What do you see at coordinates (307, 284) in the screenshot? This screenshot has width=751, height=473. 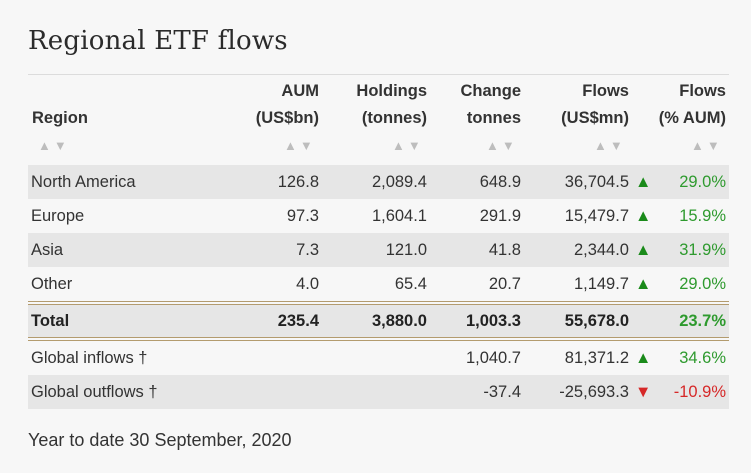 I see `cell-aum: 4.0` at bounding box center [307, 284].